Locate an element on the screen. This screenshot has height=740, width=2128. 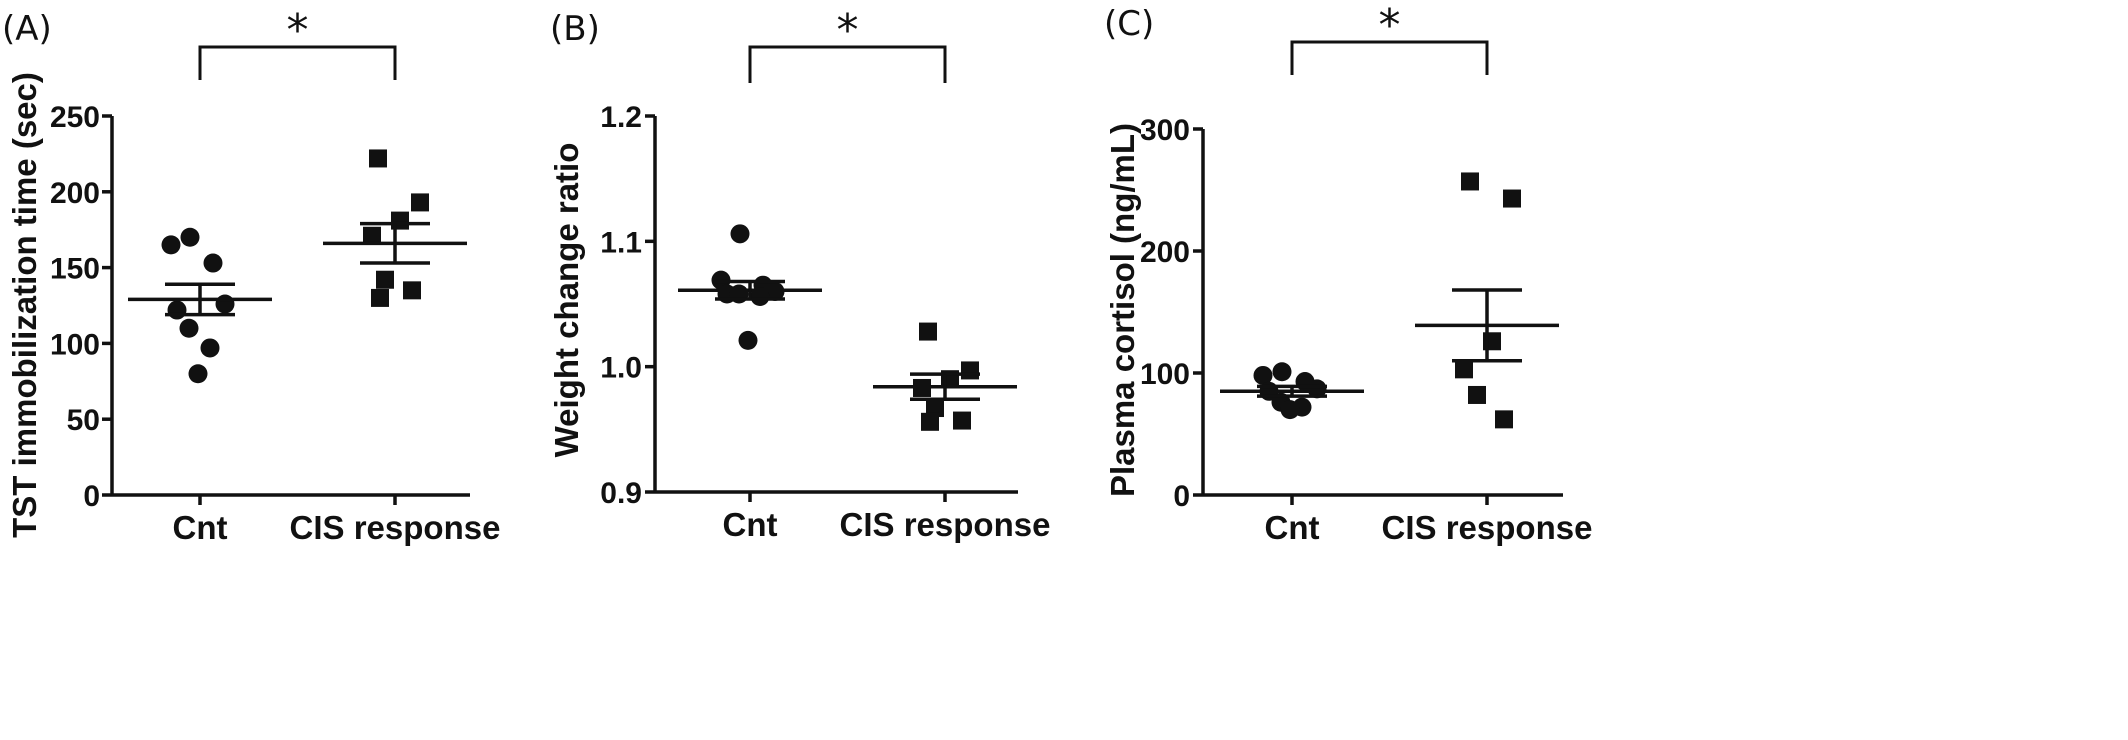
y-tick-label: 50 is located at coordinates (83, 420).